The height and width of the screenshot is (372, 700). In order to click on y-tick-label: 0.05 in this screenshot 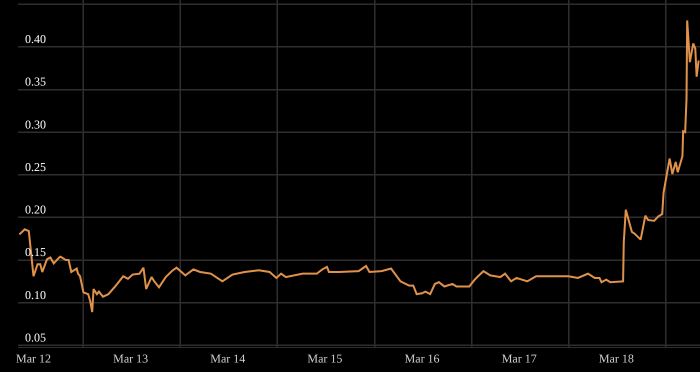, I will do `click(35, 337)`.